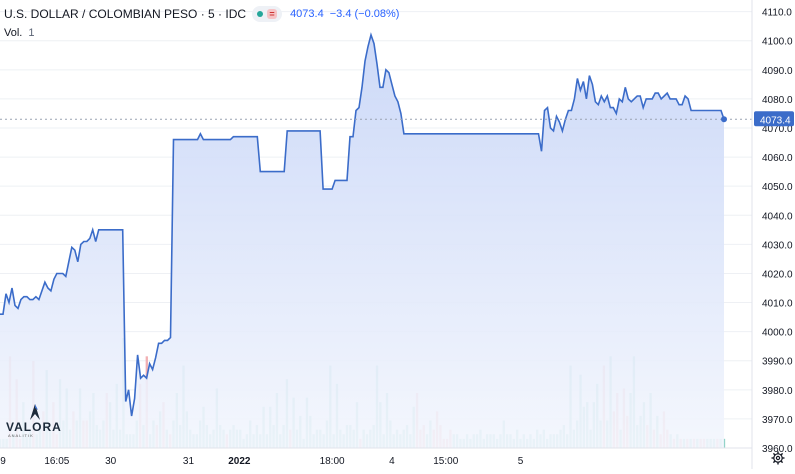 This screenshot has height=474, width=795. Describe the element at coordinates (392, 461) in the screenshot. I see `x-tick-label: 4` at that location.